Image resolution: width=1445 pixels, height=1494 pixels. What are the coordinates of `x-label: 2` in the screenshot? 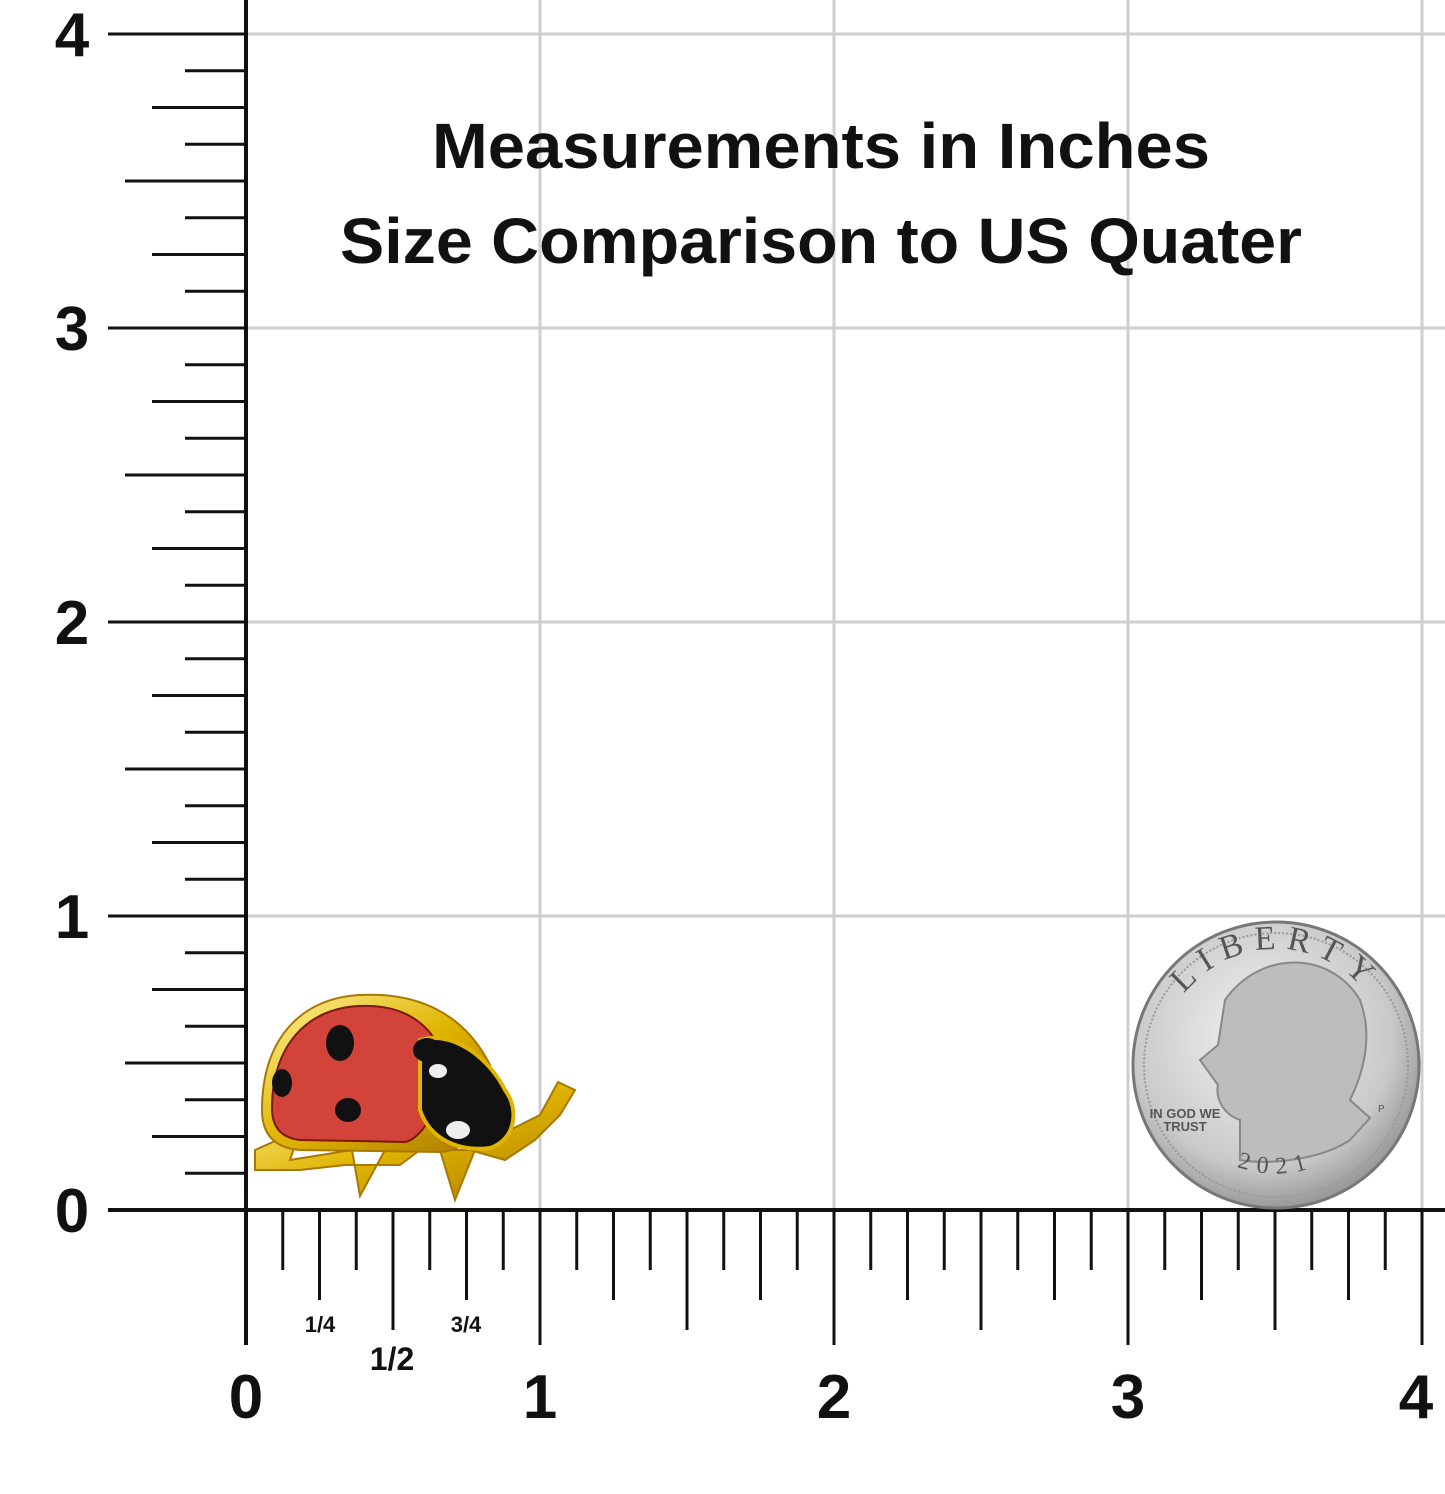 It's located at (834, 1397).